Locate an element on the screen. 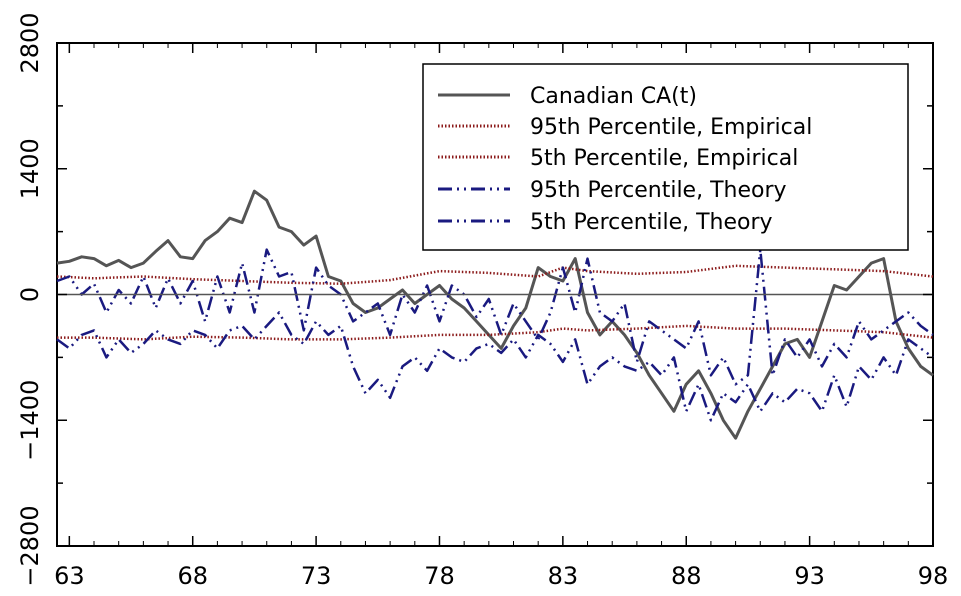 This screenshot has width=961, height=596. legend-entry: 95th Percentile, Theory is located at coordinates (612, 190).